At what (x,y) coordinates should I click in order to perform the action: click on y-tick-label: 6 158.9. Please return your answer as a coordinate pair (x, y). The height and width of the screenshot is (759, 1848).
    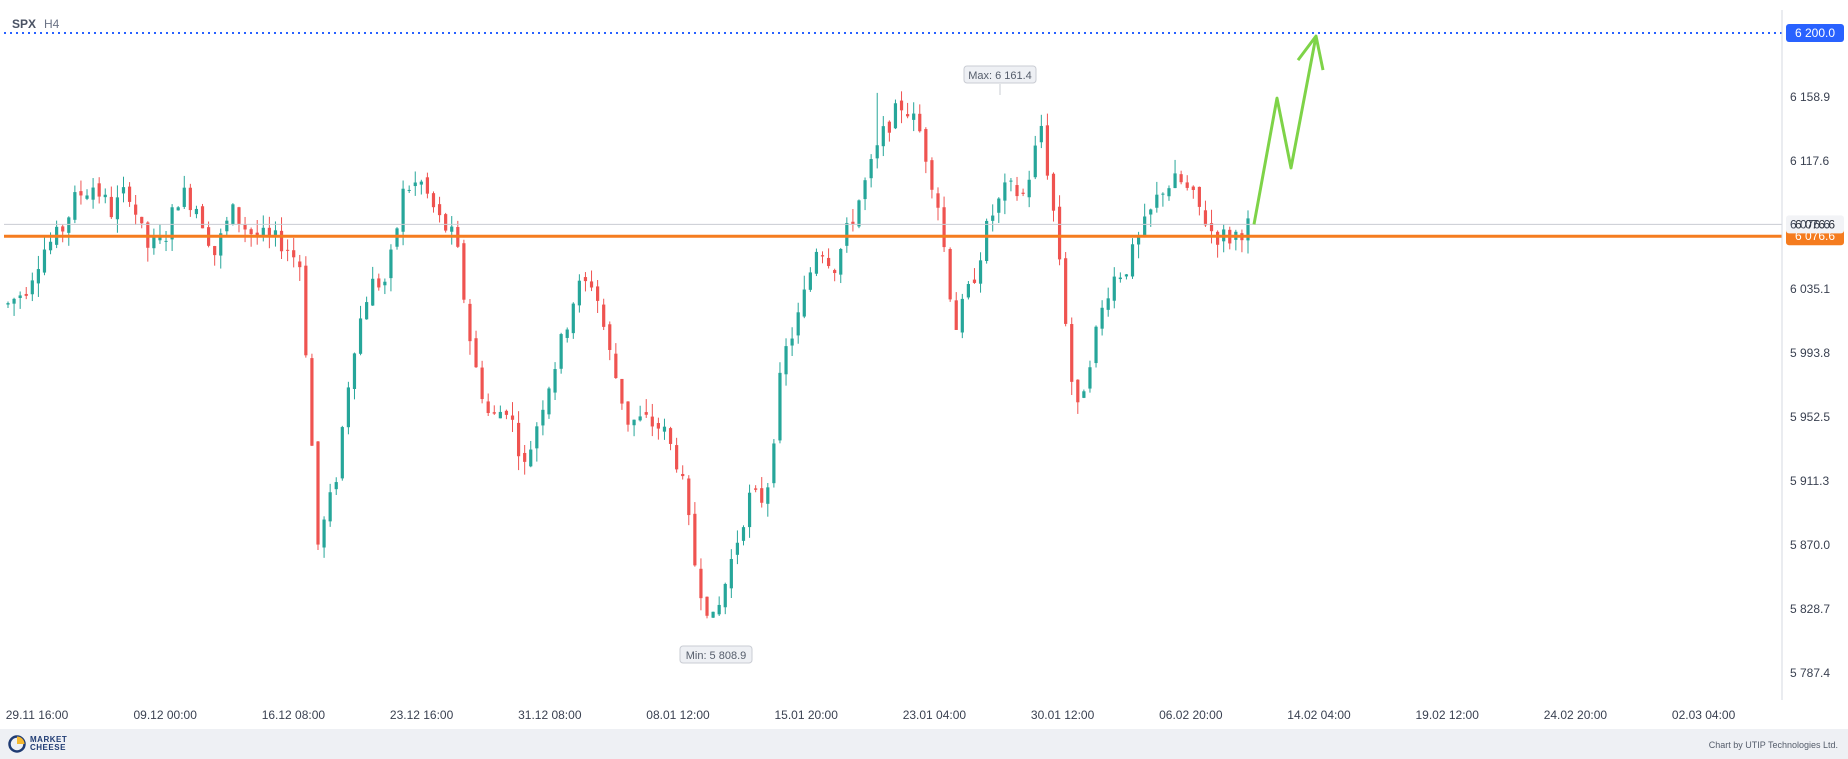
    Looking at the image, I should click on (1810, 97).